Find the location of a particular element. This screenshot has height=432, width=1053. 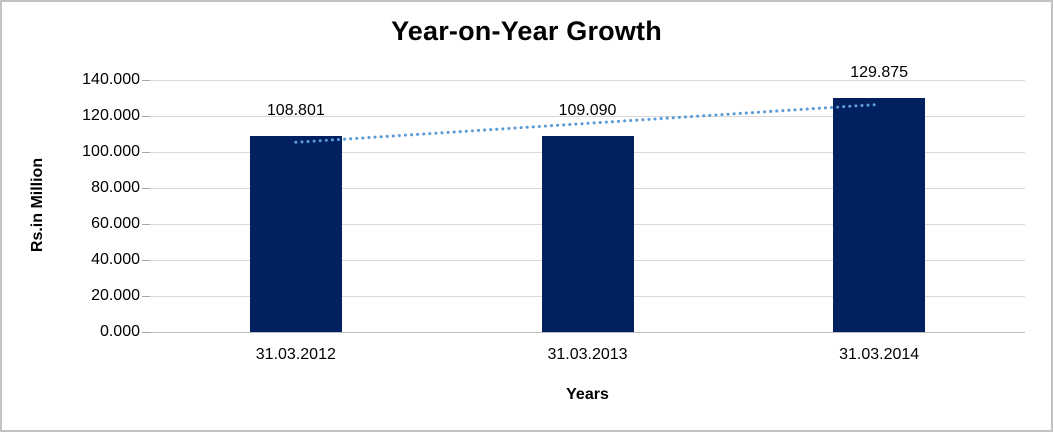

x-tick-label: 31.03.2013 is located at coordinates (587, 354).